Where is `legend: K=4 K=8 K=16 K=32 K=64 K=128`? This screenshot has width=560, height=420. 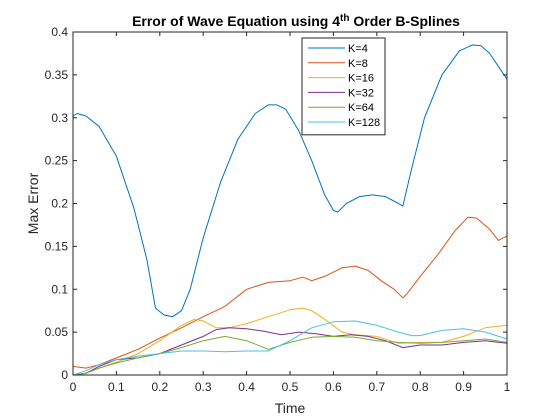 legend: K=4 K=8 K=16 K=32 K=64 K=128 is located at coordinates (343, 86).